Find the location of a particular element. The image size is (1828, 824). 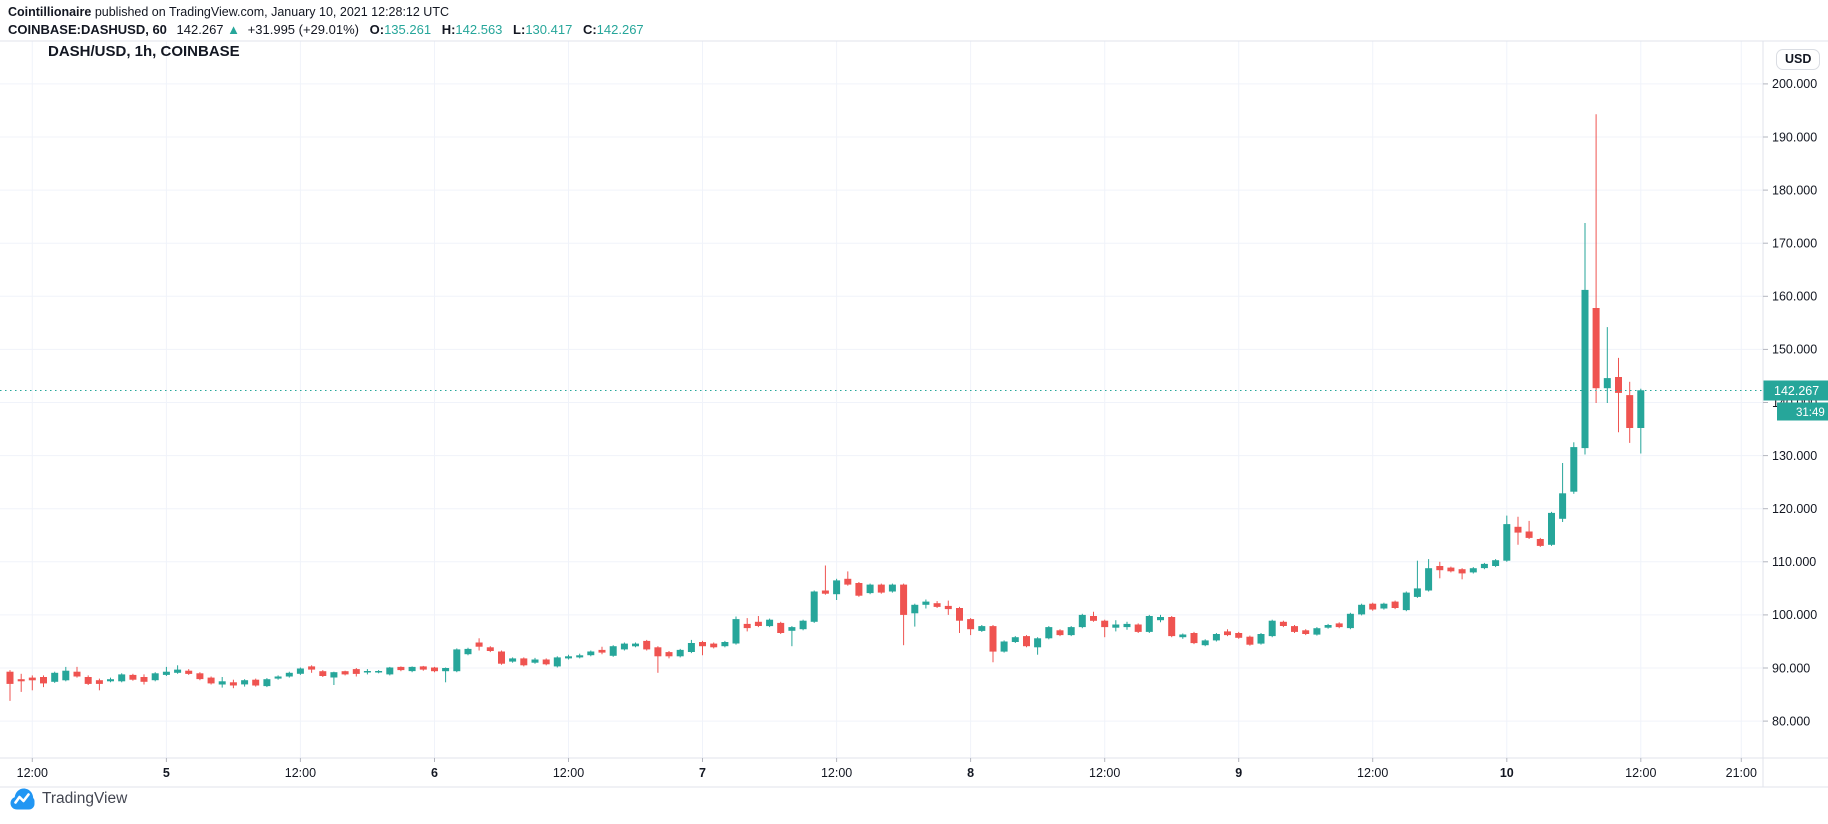

open-value: 135.261 is located at coordinates (408, 29).